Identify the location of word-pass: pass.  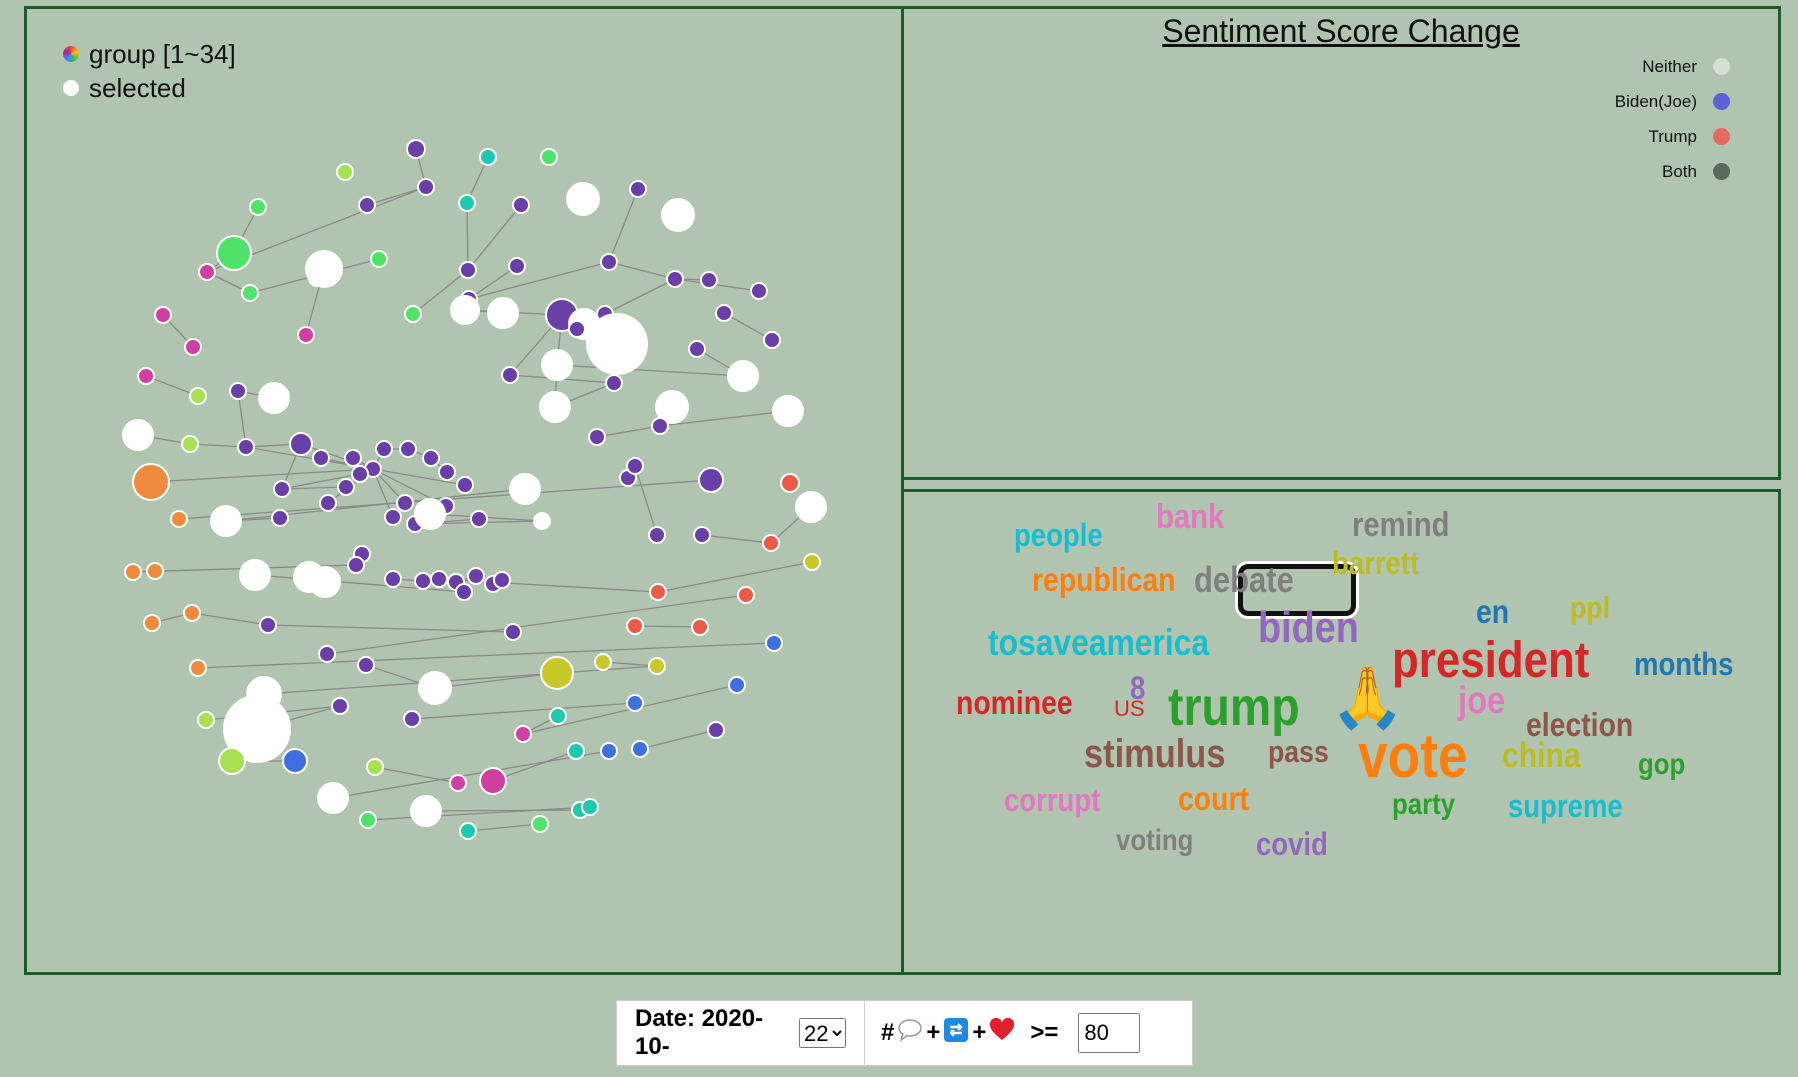
(1298, 751).